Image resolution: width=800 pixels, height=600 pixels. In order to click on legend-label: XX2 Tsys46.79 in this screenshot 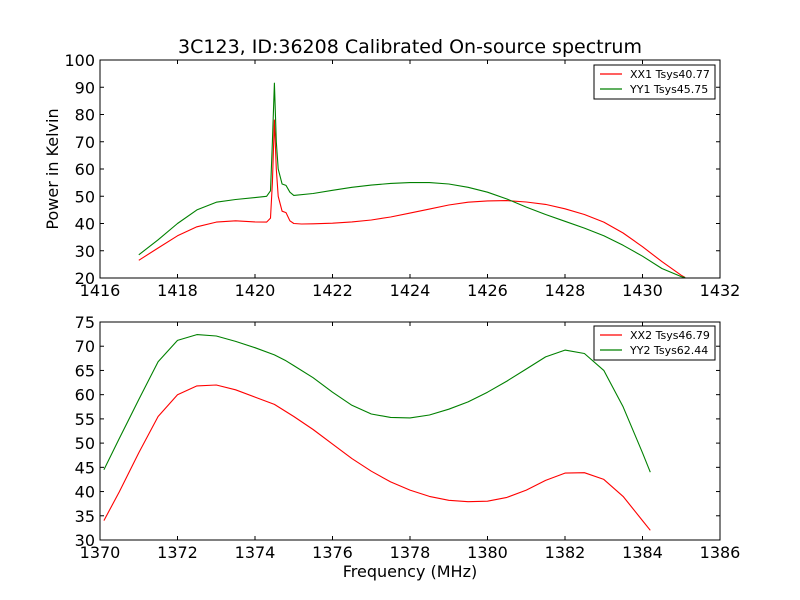, I will do `click(670, 335)`.